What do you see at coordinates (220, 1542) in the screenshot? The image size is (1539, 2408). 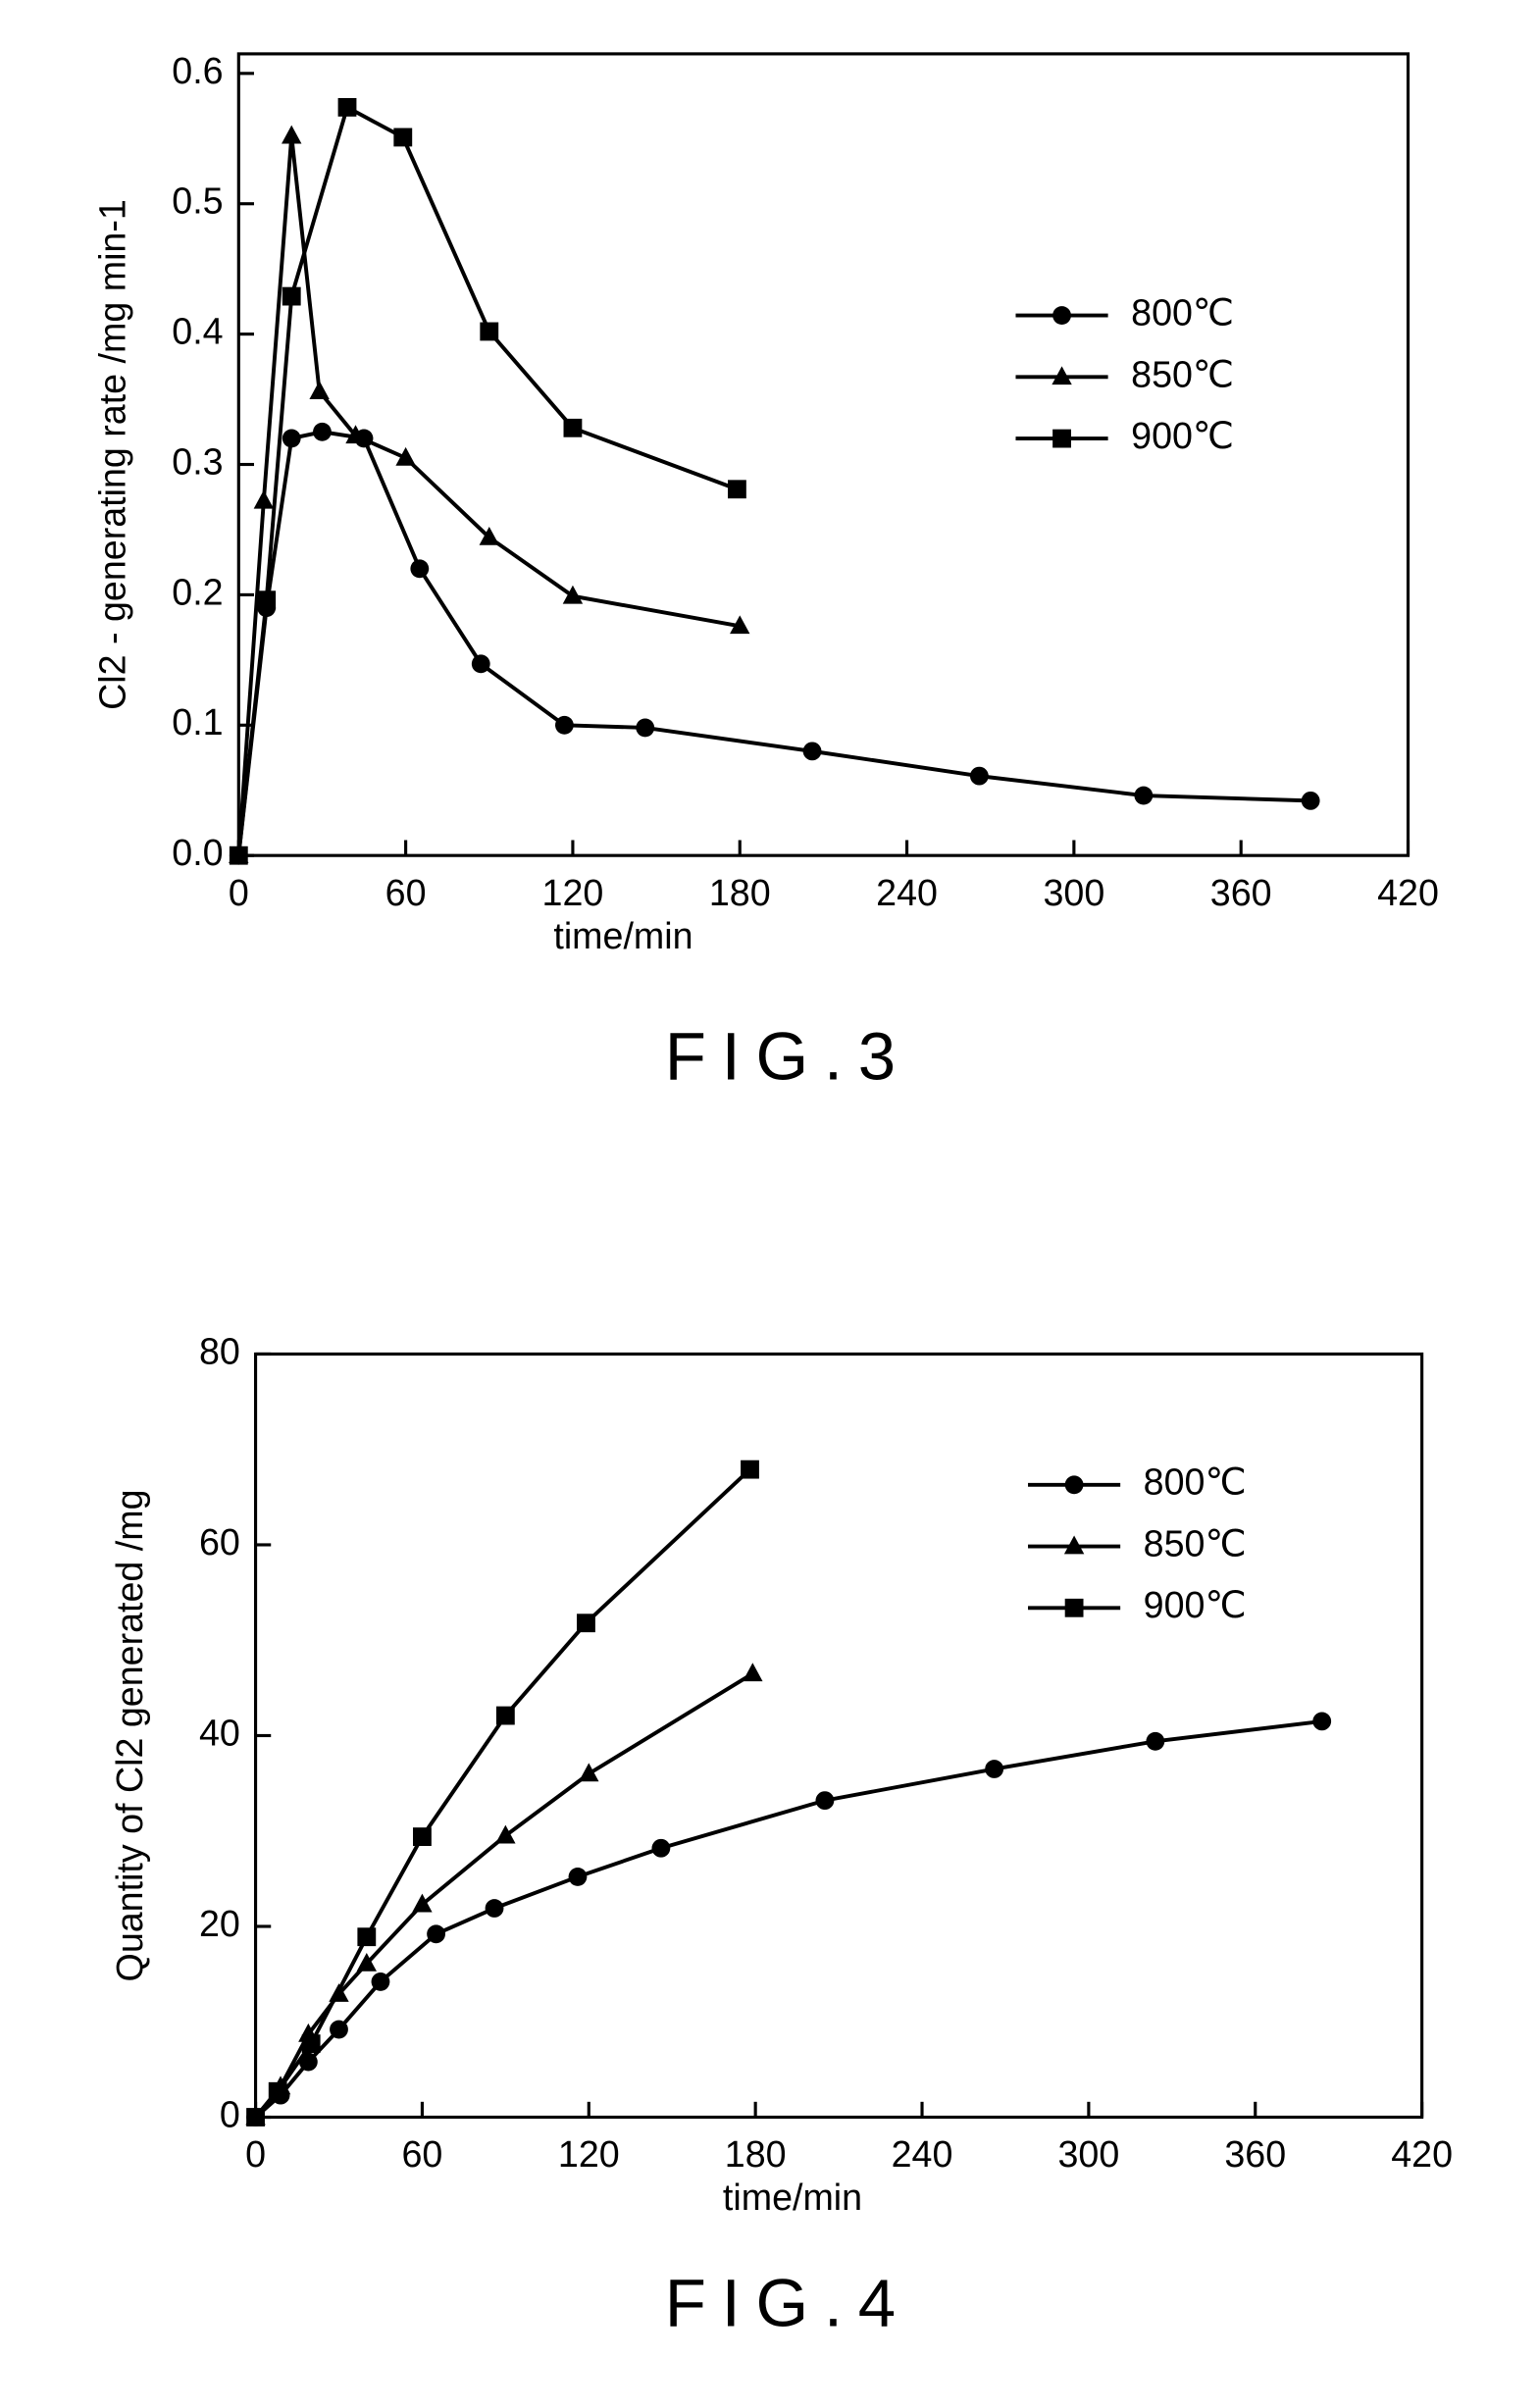 I see `y-tick-label: 60` at bounding box center [220, 1542].